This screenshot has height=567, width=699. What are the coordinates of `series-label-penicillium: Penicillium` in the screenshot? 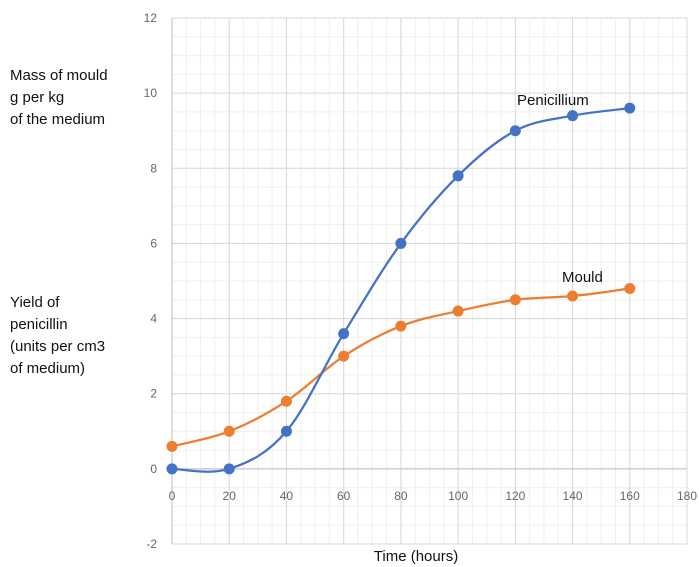 It's located at (553, 100).